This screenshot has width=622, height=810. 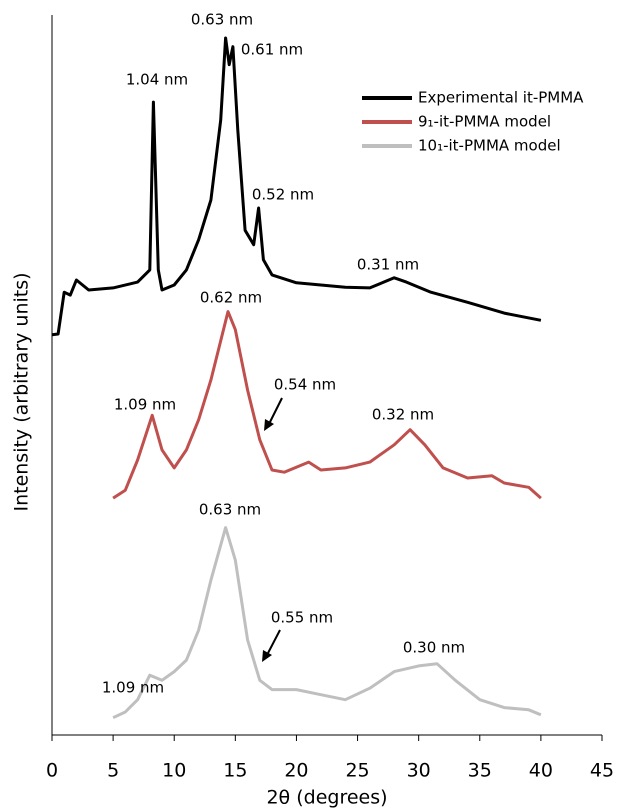 I want to click on legend-label: 9₁-it-PMMA model, so click(x=484, y=122).